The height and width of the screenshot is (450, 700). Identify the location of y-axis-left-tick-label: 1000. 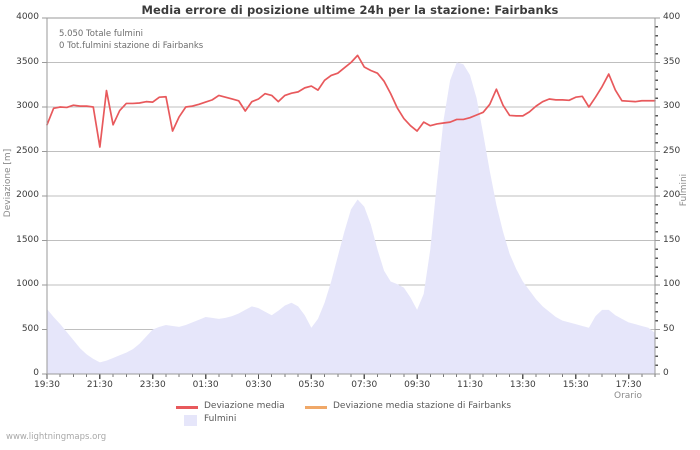
(27, 284).